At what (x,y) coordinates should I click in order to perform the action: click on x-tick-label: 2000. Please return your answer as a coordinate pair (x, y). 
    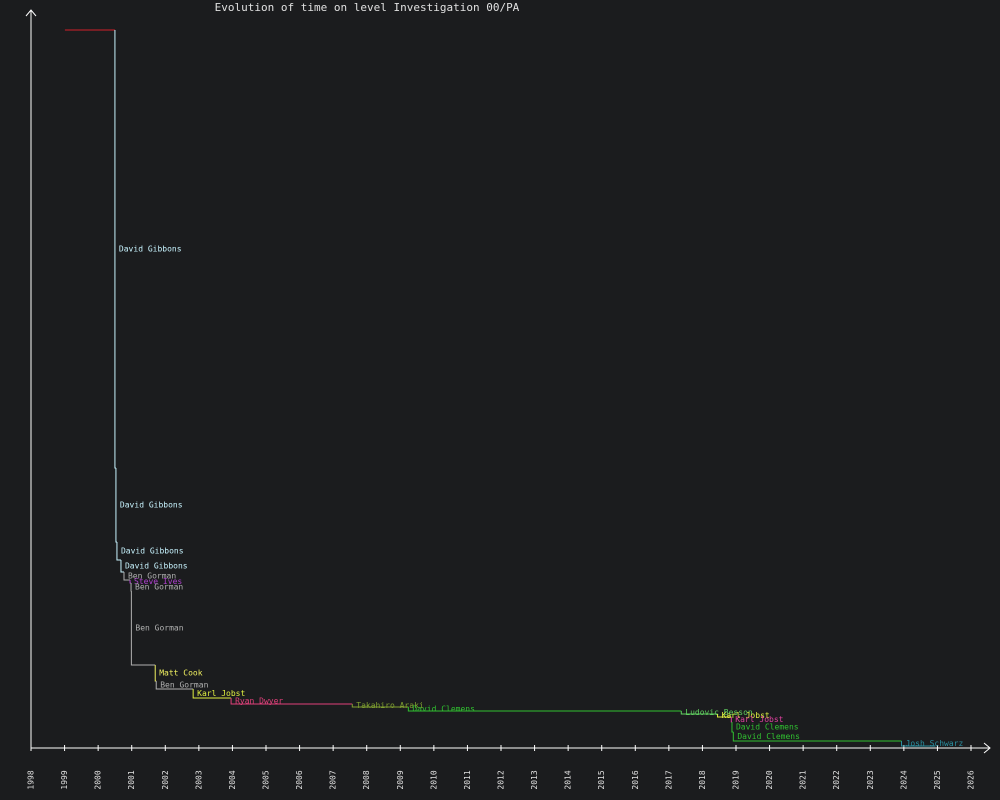
    Looking at the image, I should click on (98, 779).